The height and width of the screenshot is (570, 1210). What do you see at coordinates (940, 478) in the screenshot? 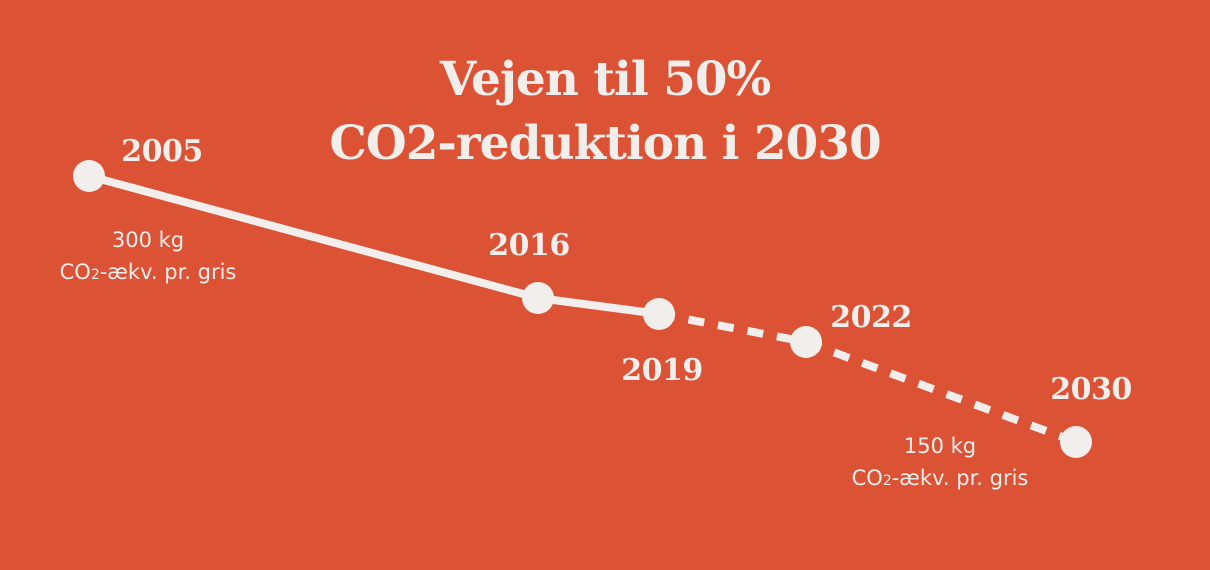
I see `end-value-unit: CO2-ækv. pr. gris` at bounding box center [940, 478].